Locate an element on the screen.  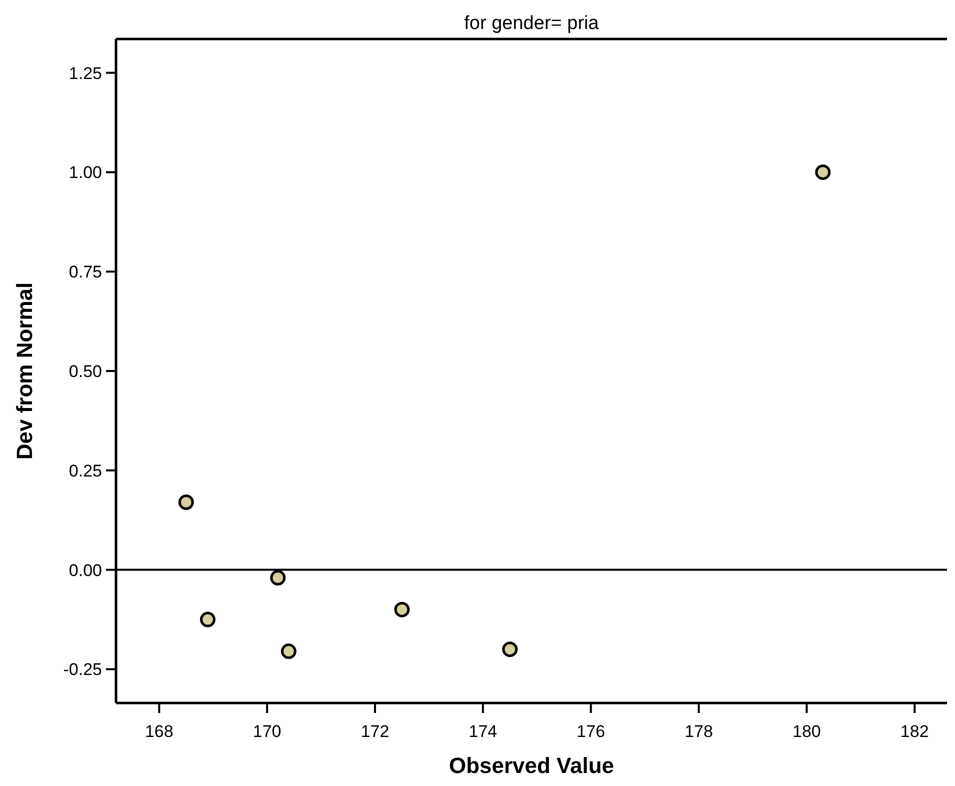
y-tick-label: 0.25 is located at coordinates (85, 470).